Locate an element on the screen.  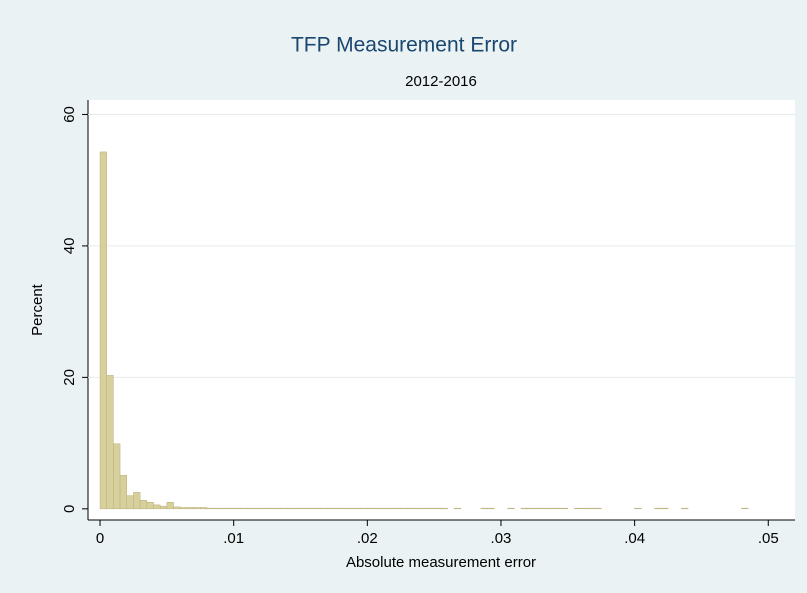
x-tick-label: .01 is located at coordinates (233, 538).